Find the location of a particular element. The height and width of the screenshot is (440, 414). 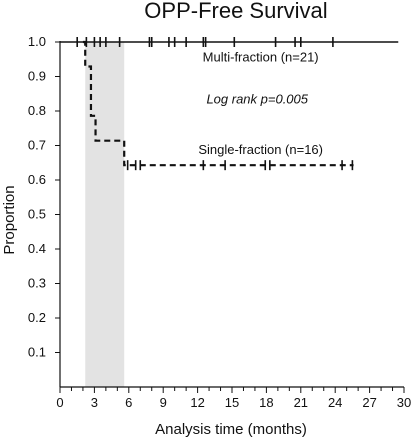

y-tick-label: 0.6 is located at coordinates (37, 179).